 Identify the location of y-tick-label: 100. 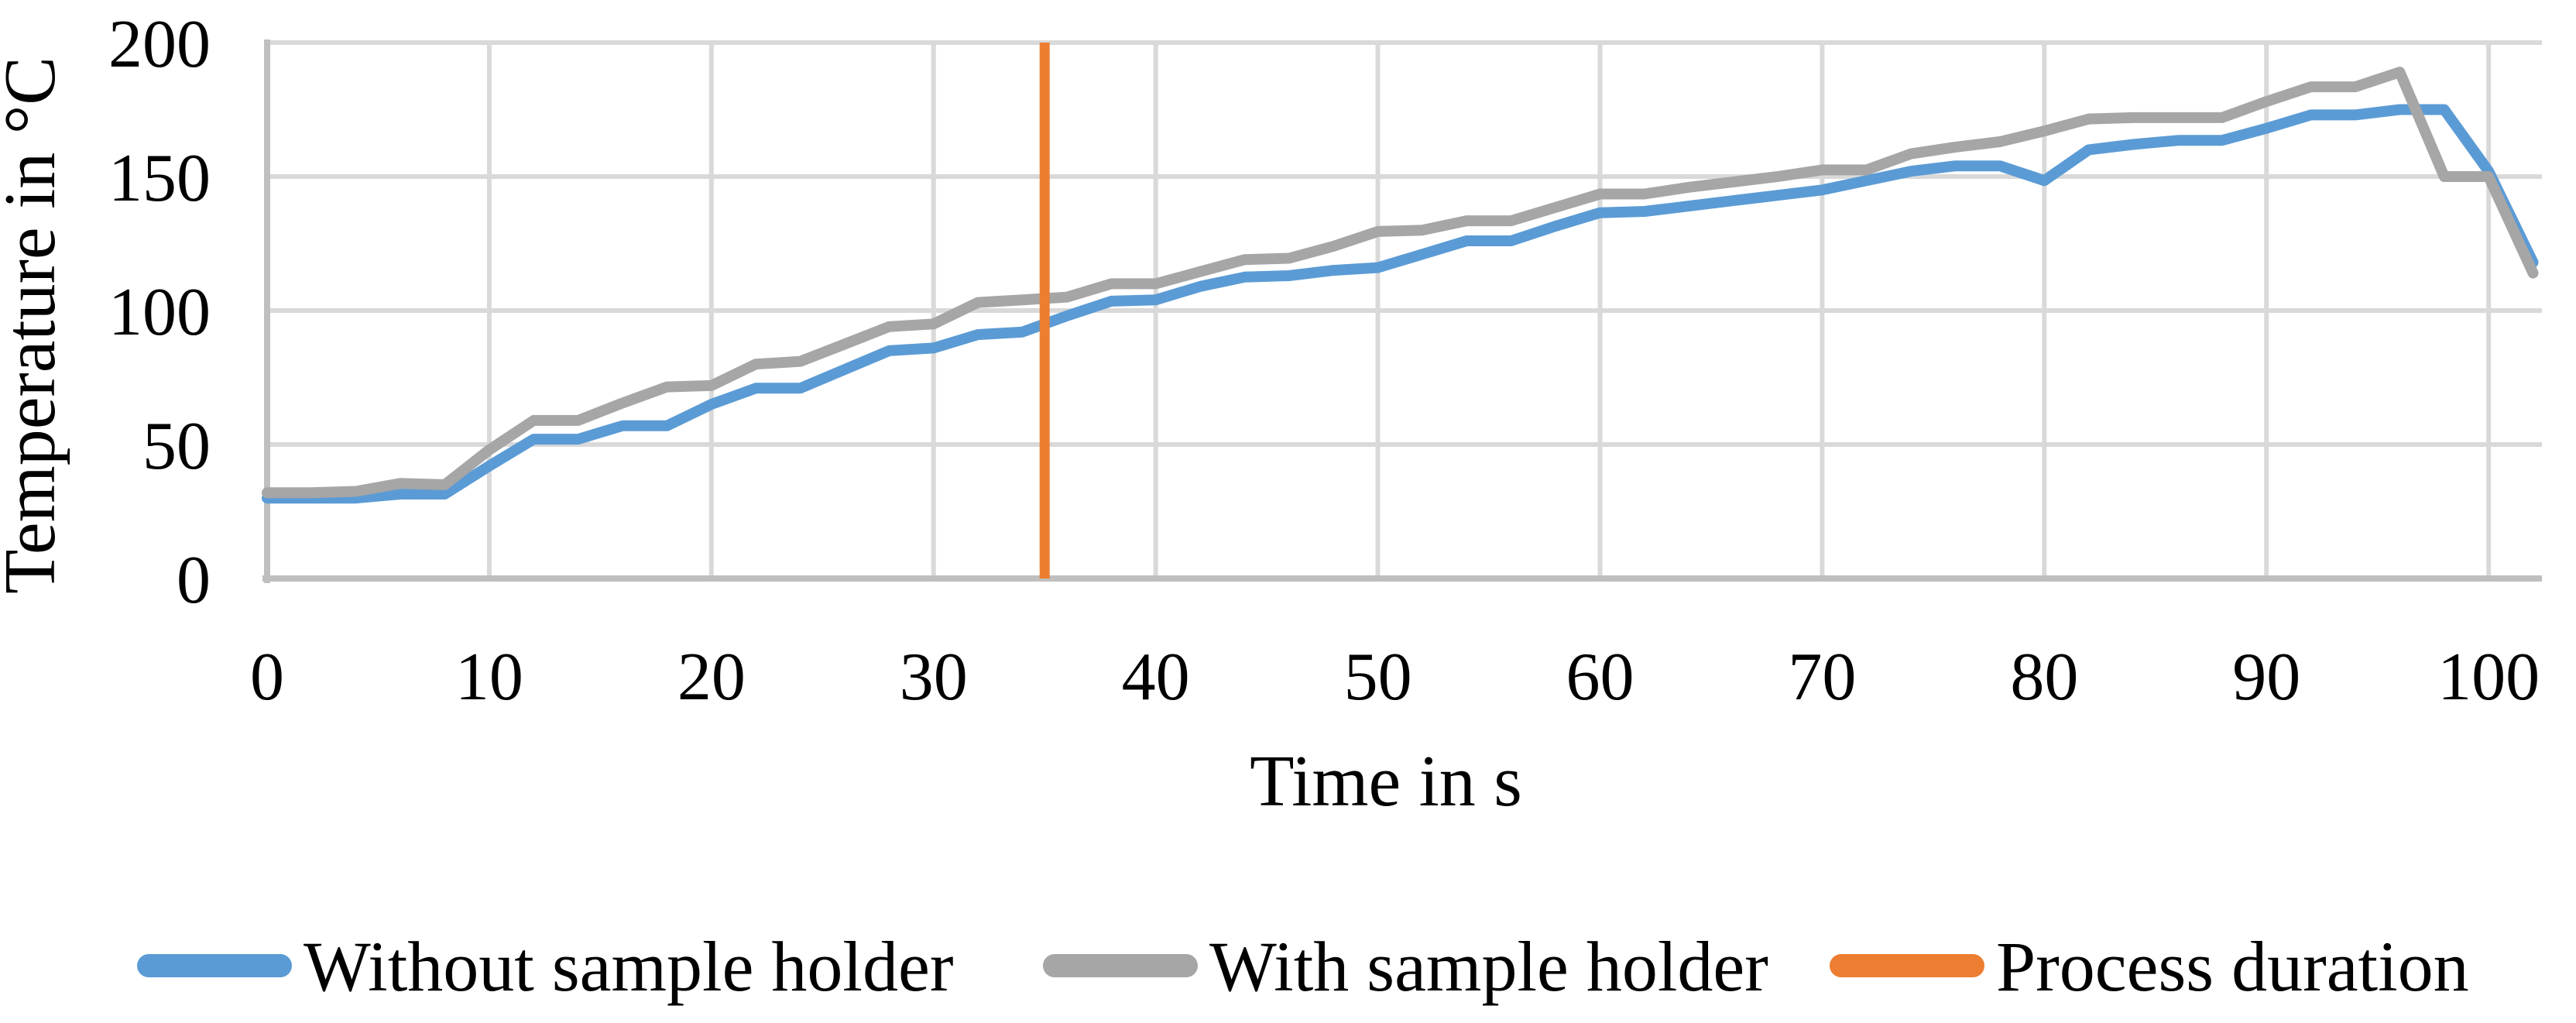
(159, 312).